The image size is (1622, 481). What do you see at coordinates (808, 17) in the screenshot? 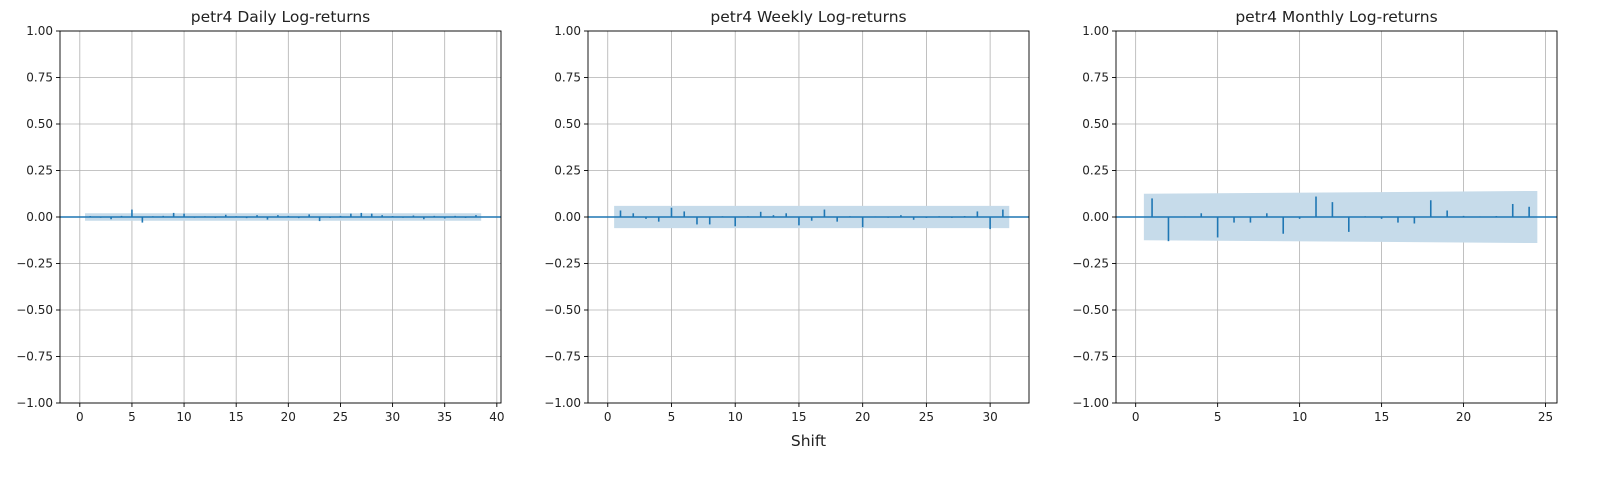
I see `panel-title-weekly: petr4 Weekly Log-returns` at bounding box center [808, 17].